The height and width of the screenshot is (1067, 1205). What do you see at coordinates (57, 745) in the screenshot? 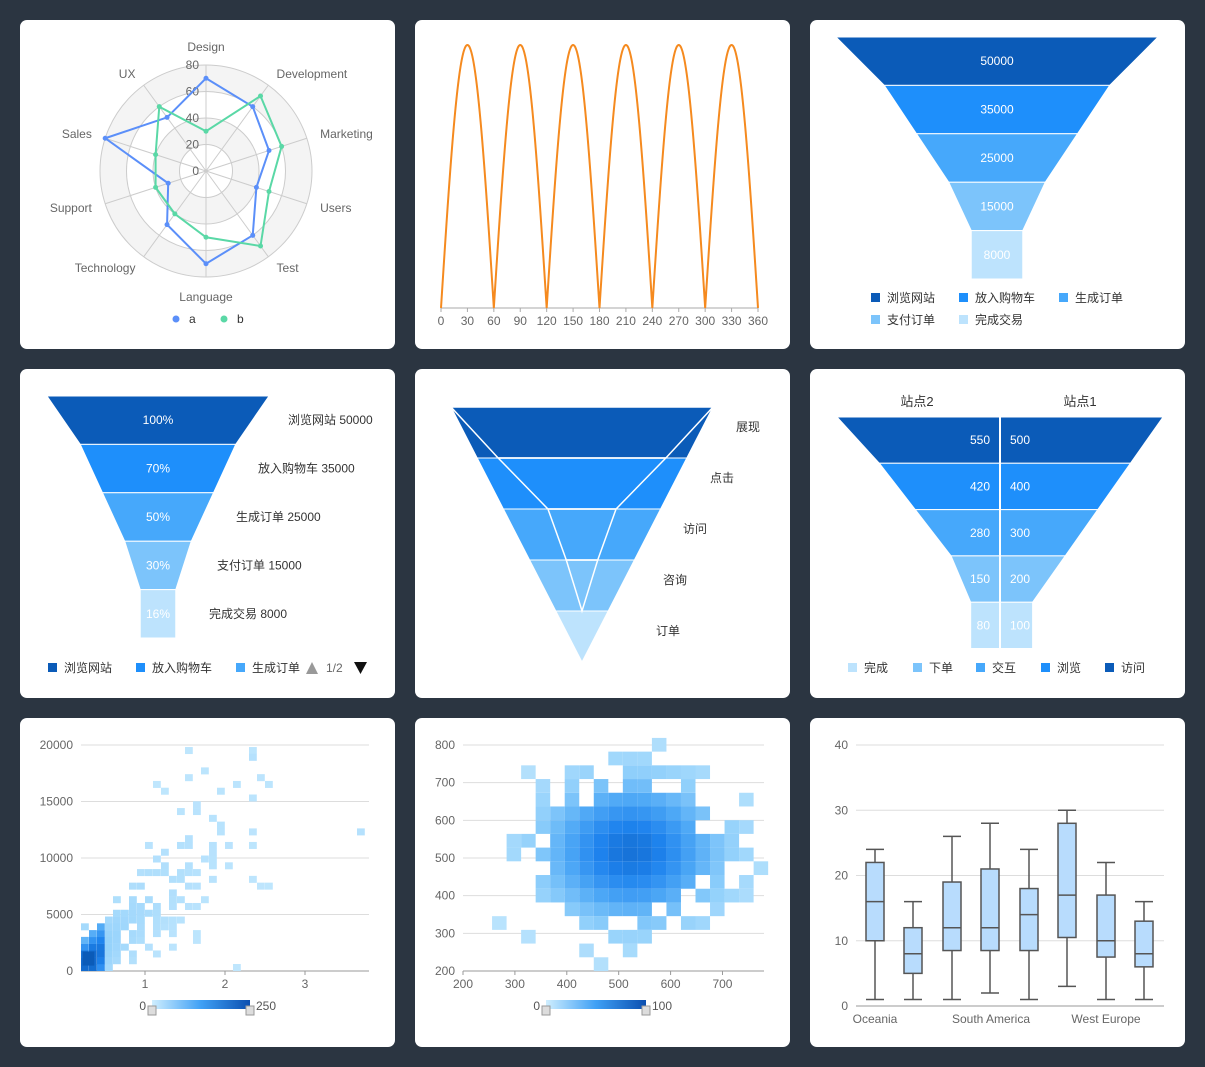
I see `y-tick-label: 20000` at bounding box center [57, 745].